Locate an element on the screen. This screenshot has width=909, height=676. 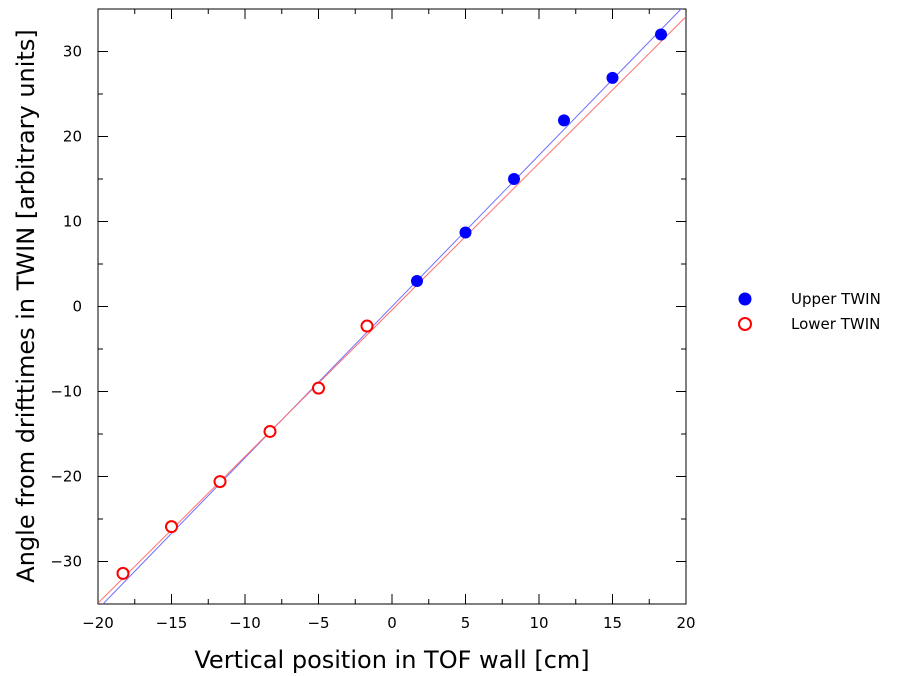
x-tick-label: 10 is located at coordinates (538, 623).